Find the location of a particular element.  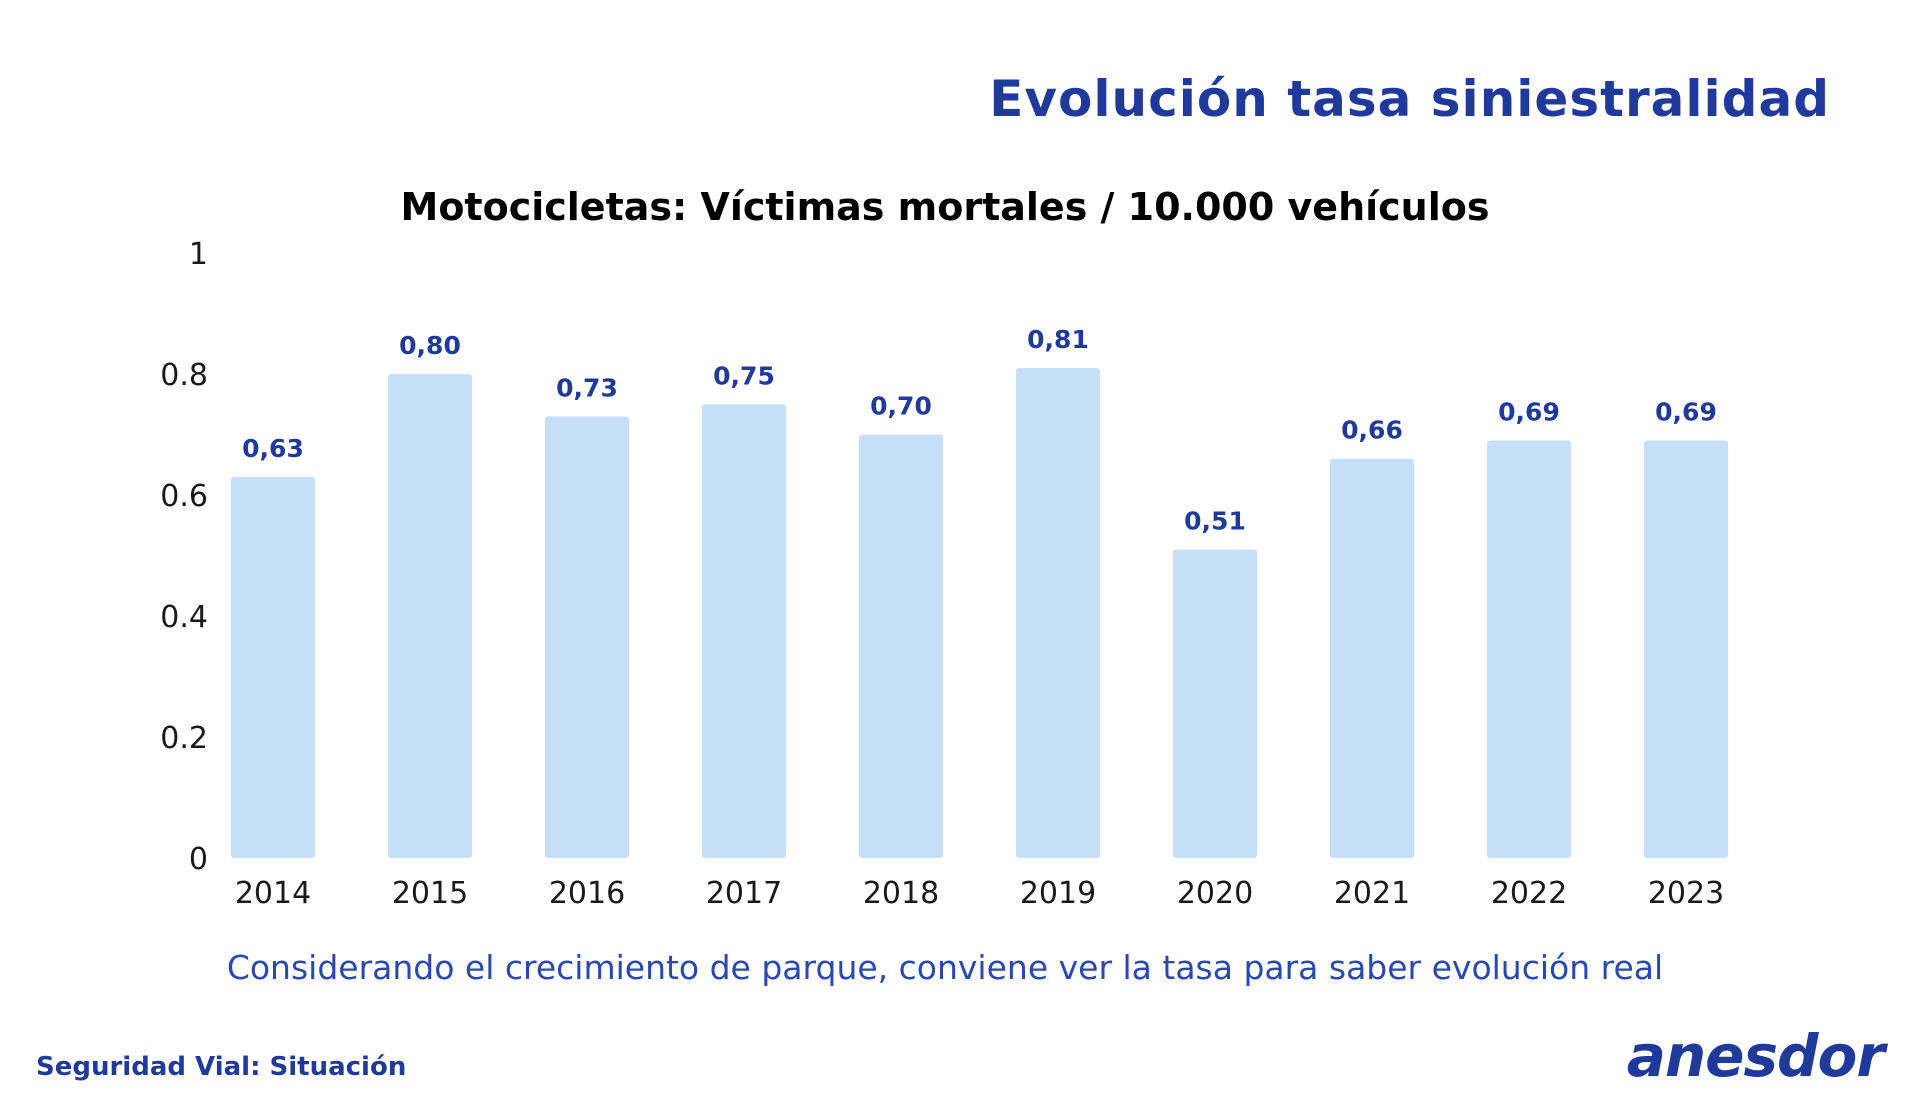

footer-label: Seguridad Vial: Situación is located at coordinates (221, 1067).